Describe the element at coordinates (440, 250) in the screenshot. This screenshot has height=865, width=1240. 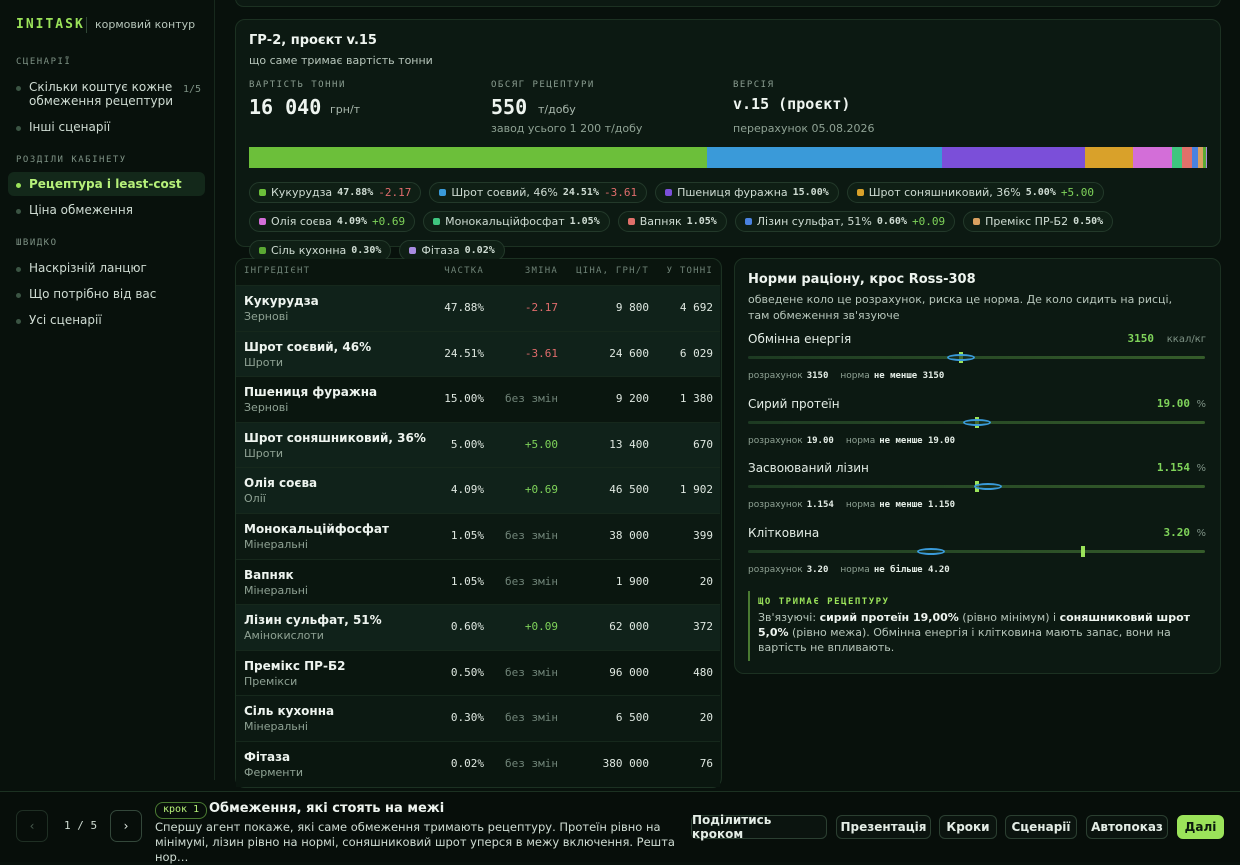
I see `chip-name: Фітаза` at that location.